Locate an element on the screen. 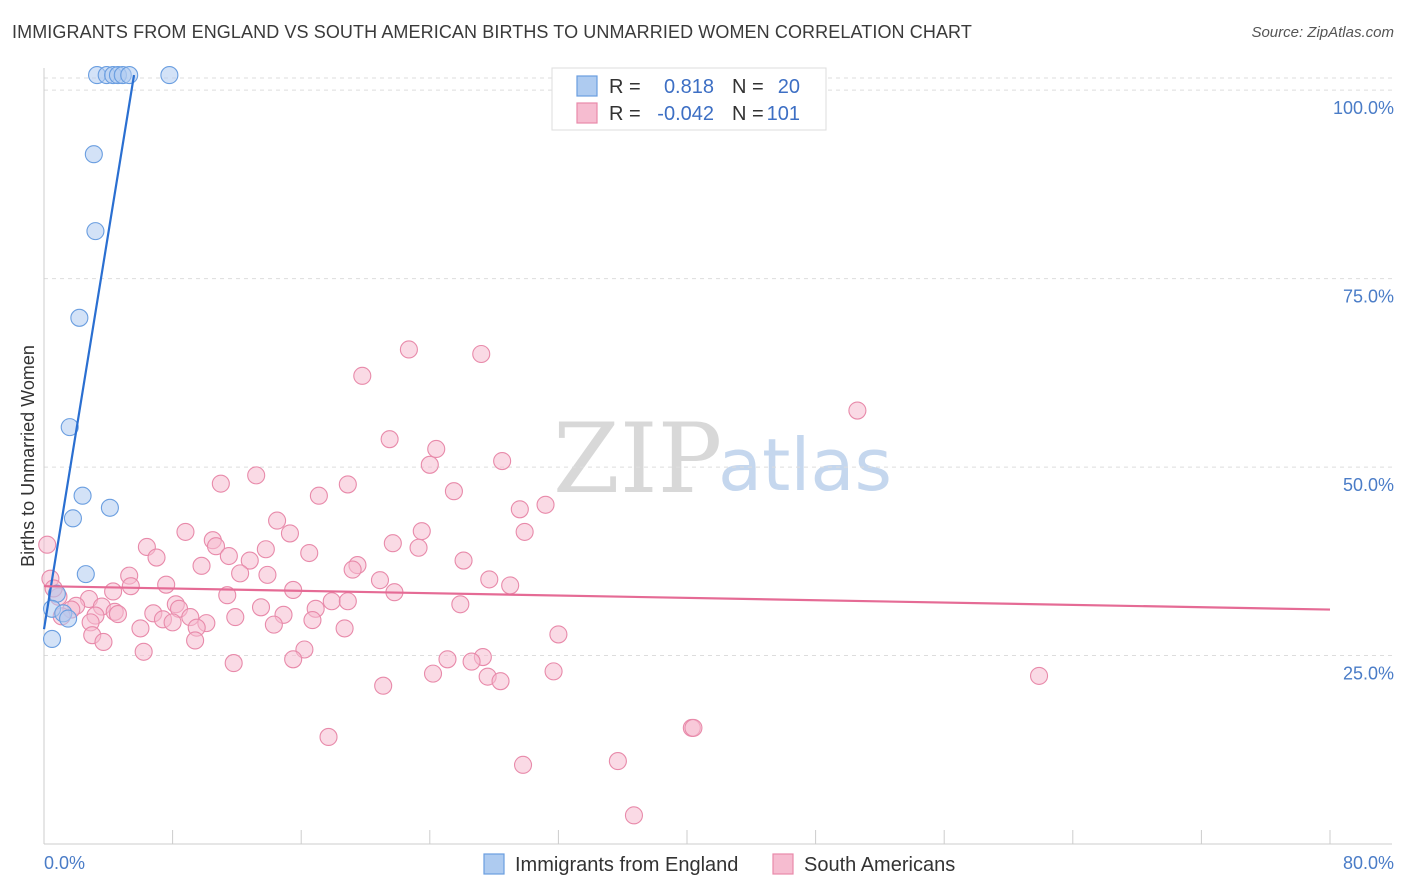 Image resolution: width=1406 pixels, height=892 pixels. series-legend-swatch-south-americans is located at coordinates (783, 864).